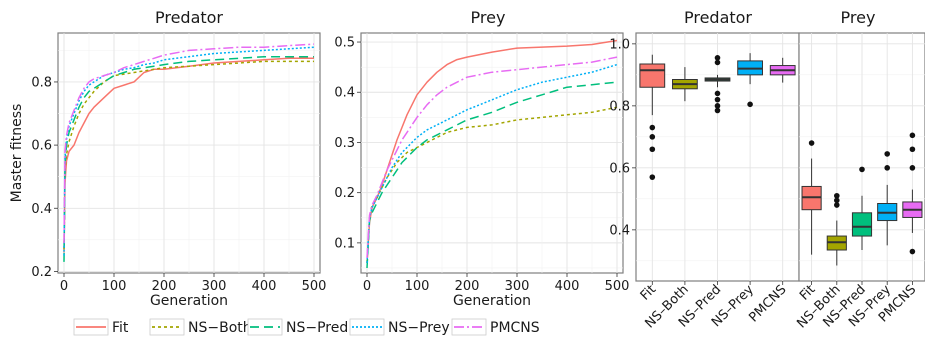 This screenshot has height=341, width=925. What do you see at coordinates (515, 328) in the screenshot?
I see `legend-label: PMCNS` at bounding box center [515, 328].